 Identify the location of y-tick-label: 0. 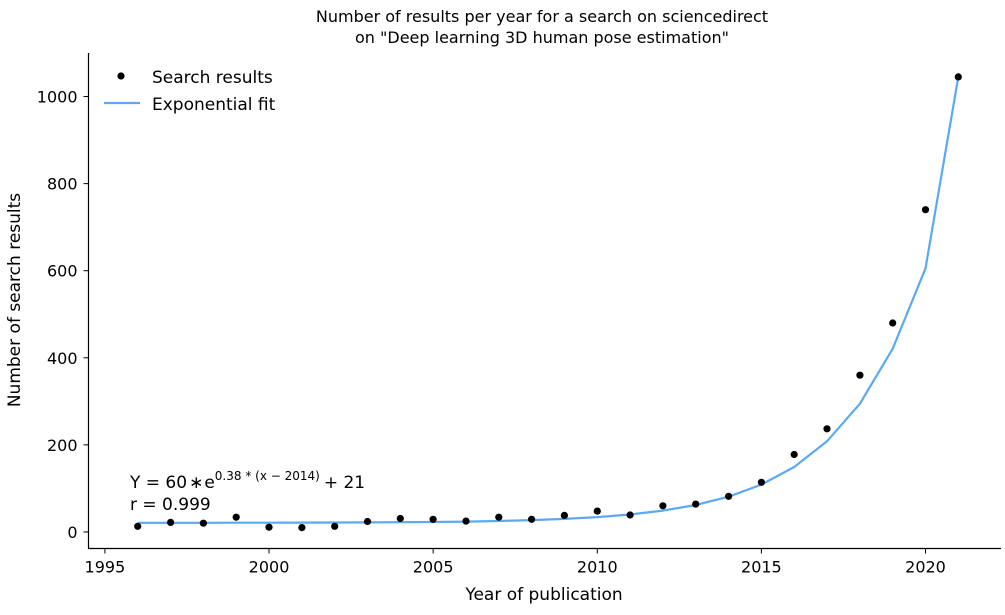
(72, 532).